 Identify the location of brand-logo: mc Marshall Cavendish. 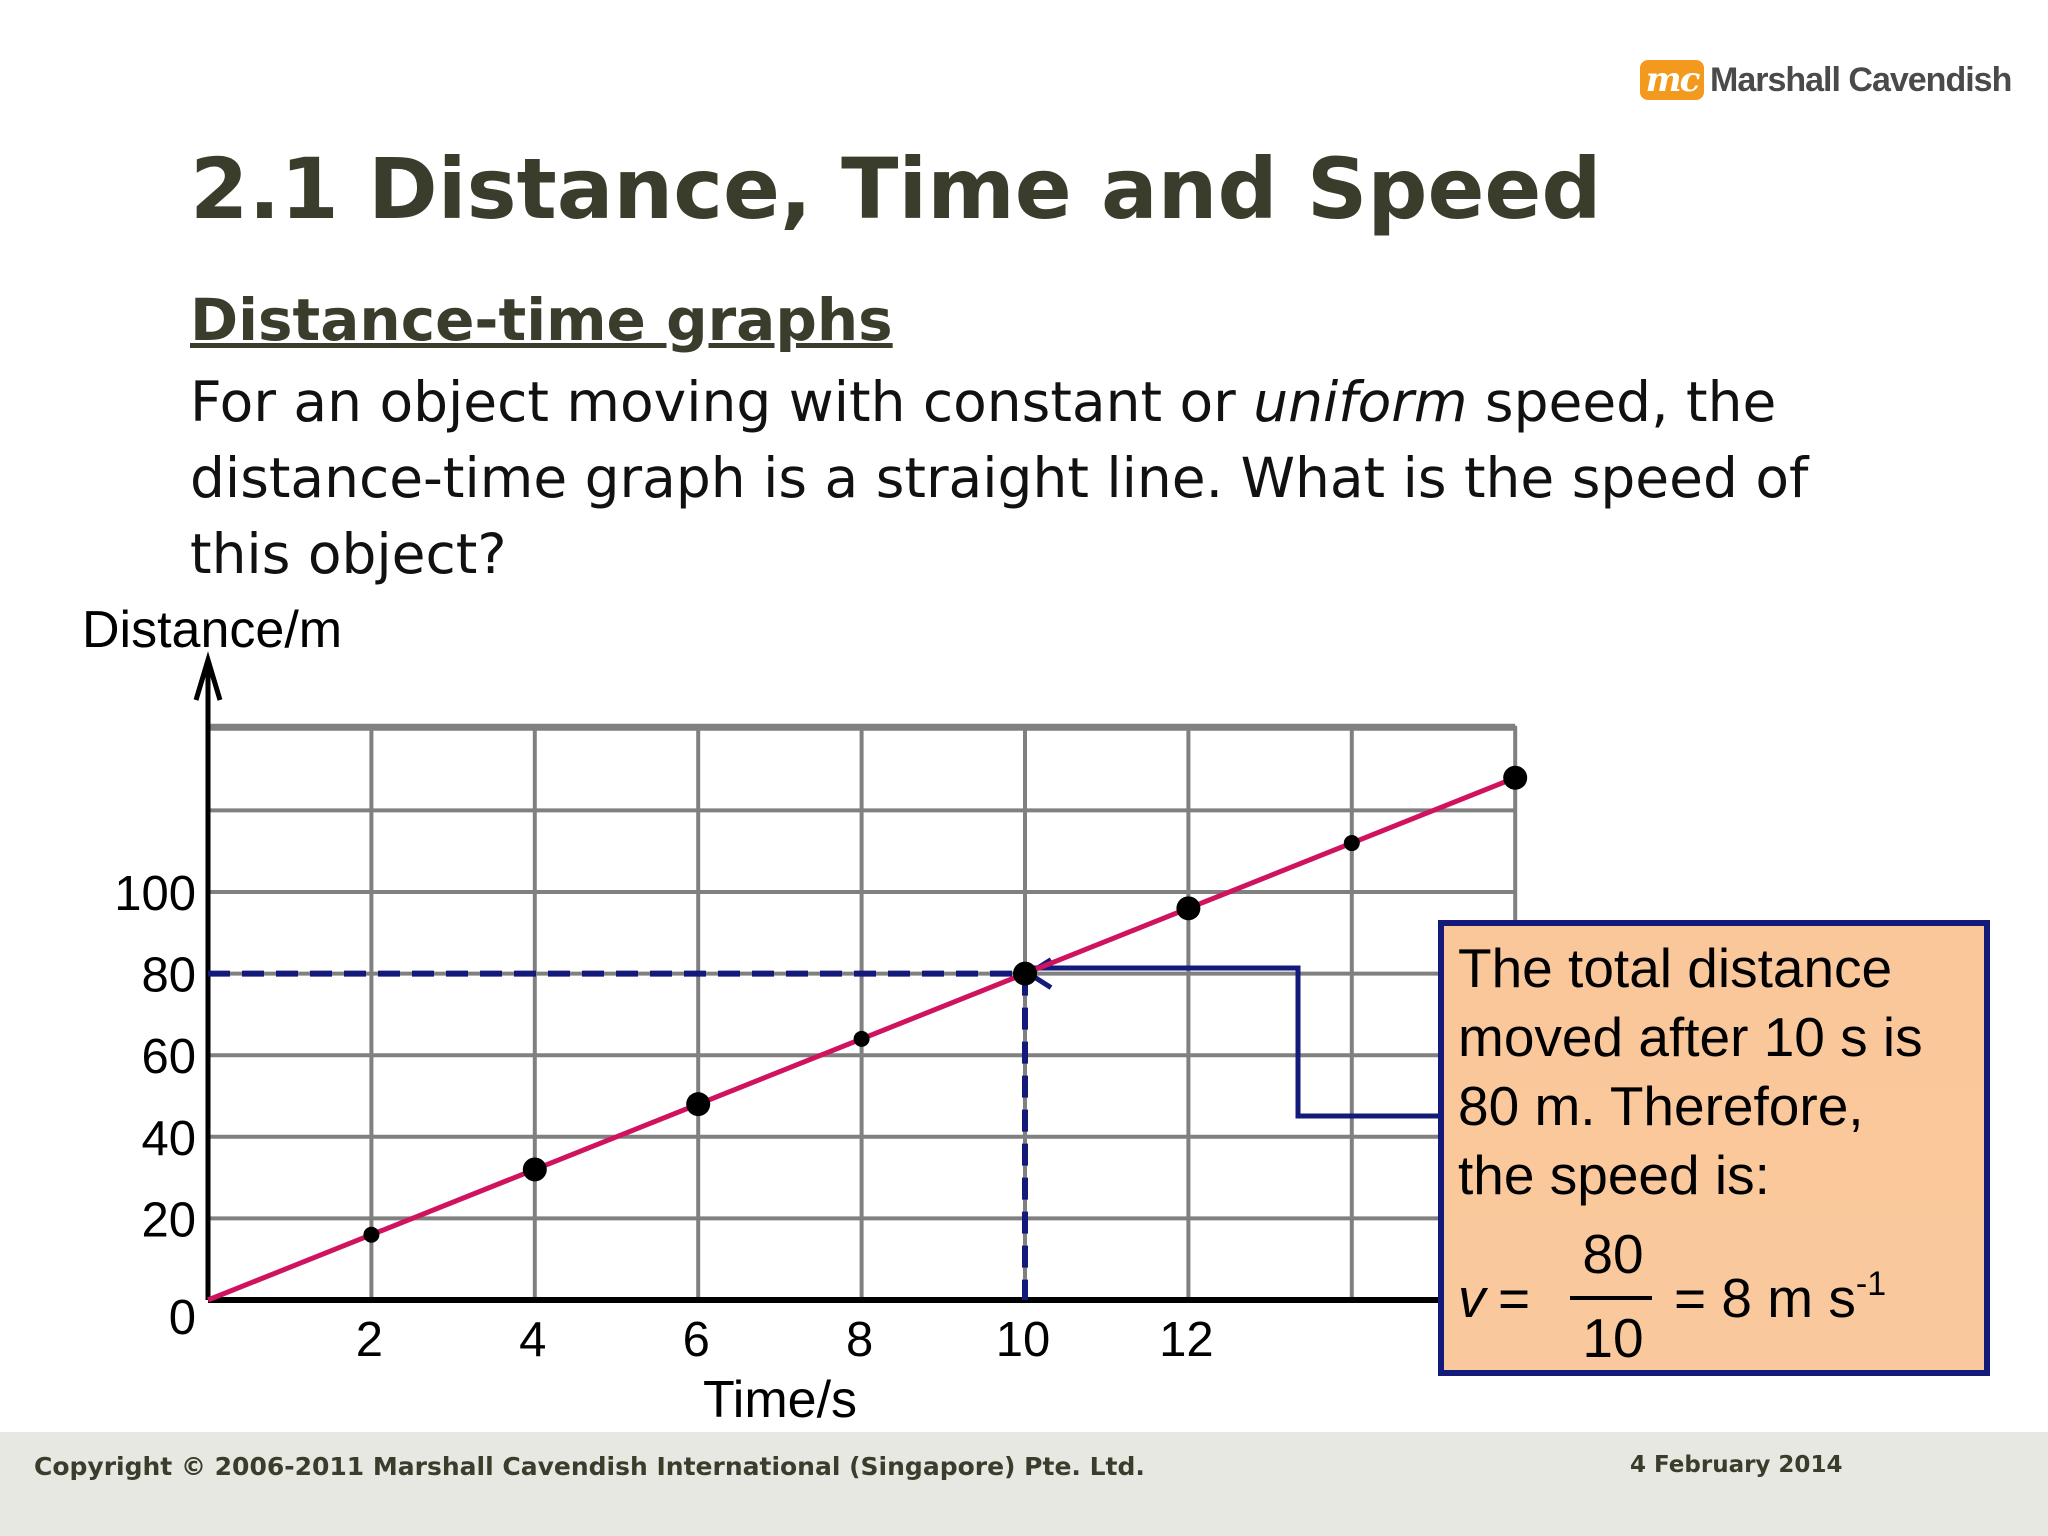
(1826, 80).